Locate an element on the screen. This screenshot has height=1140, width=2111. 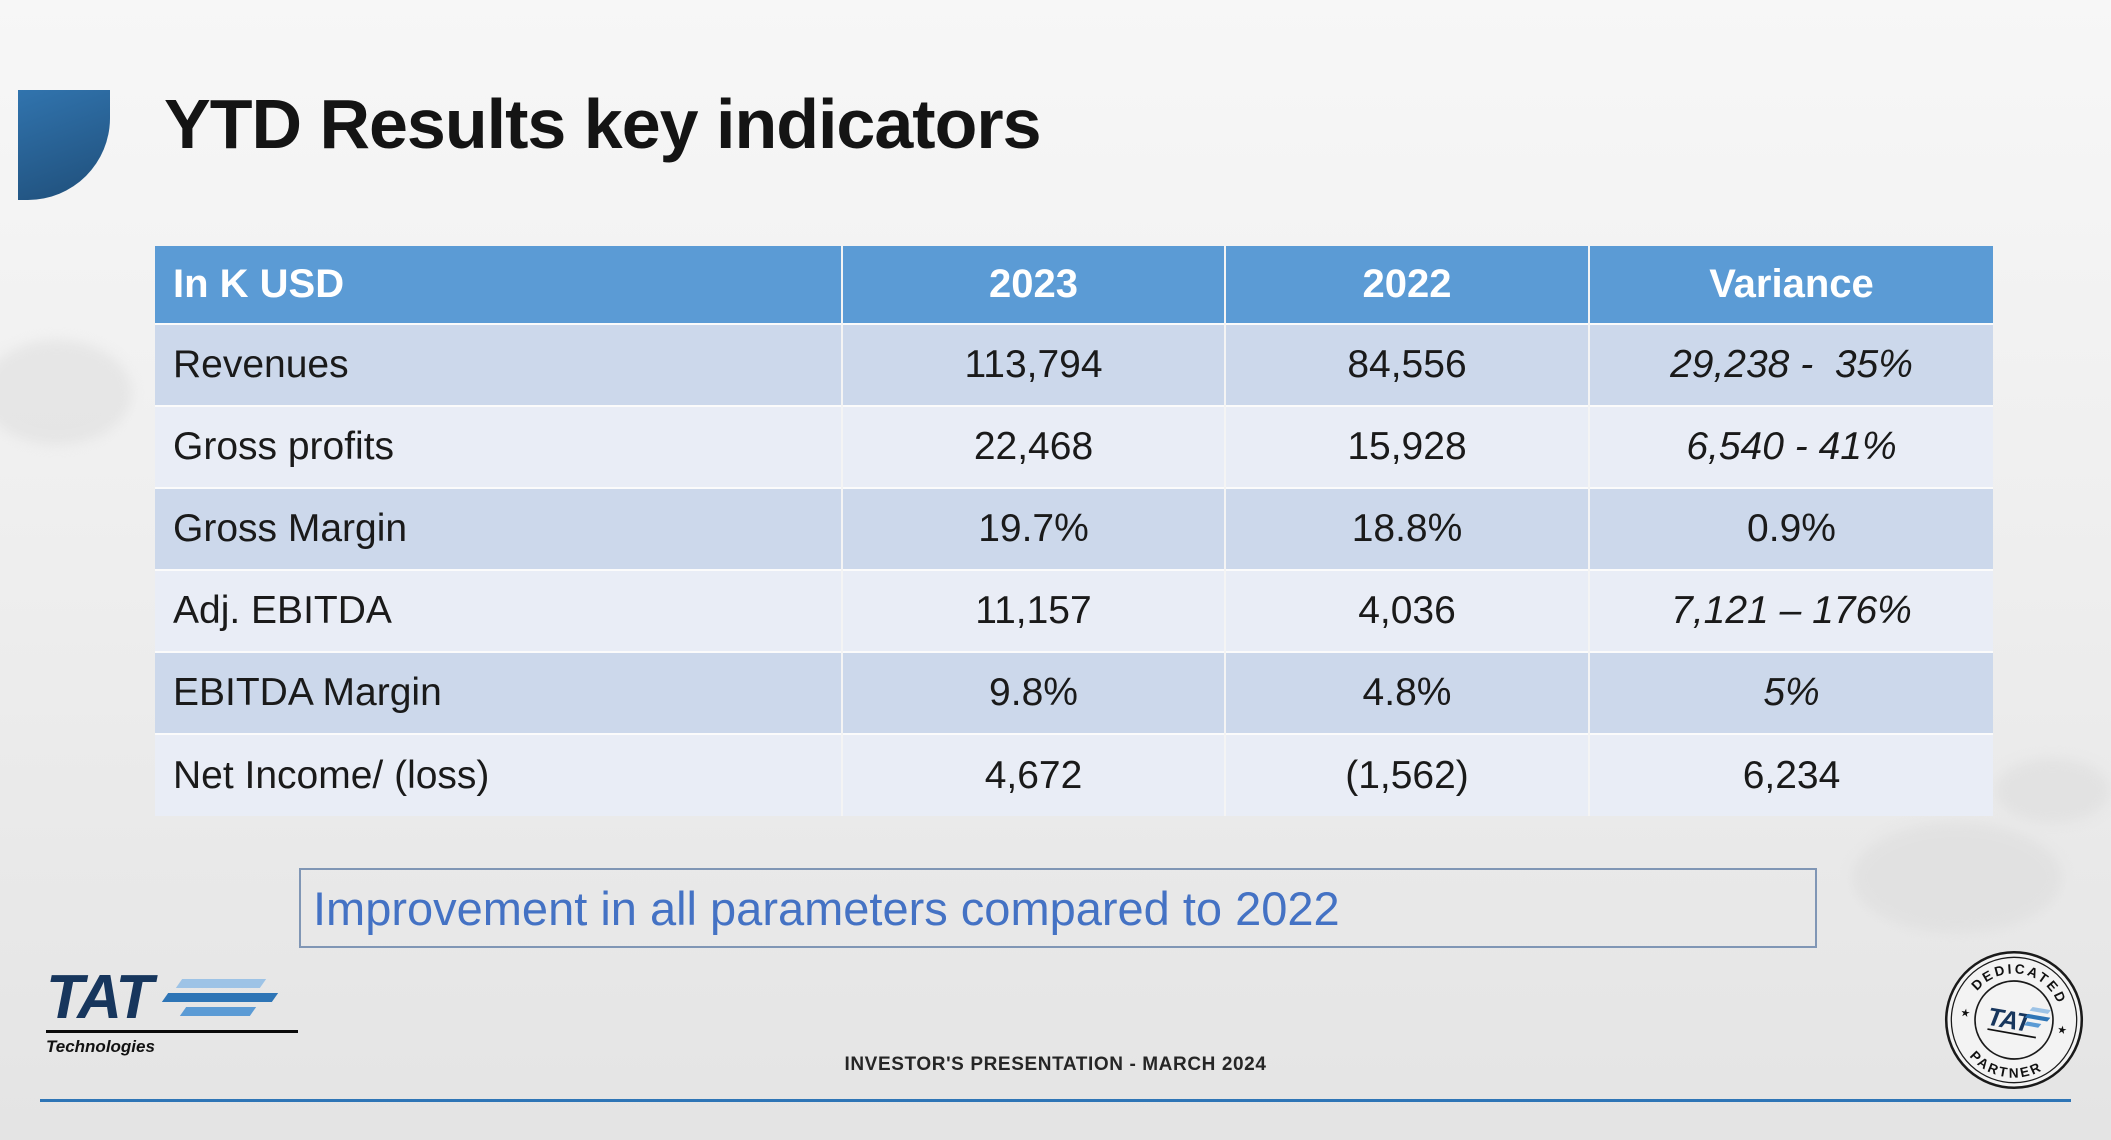
value-2022: (1,562) is located at coordinates (1407, 774).